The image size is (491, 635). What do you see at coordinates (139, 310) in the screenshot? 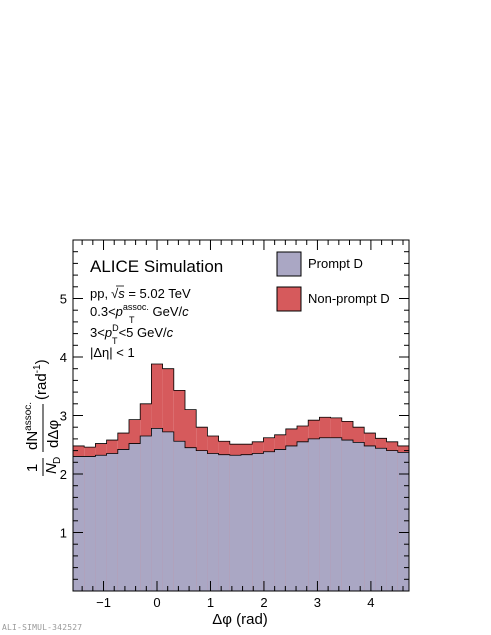
I see `annotation-assoc-pt: 0.3<passoc. GeV/c` at bounding box center [139, 310].